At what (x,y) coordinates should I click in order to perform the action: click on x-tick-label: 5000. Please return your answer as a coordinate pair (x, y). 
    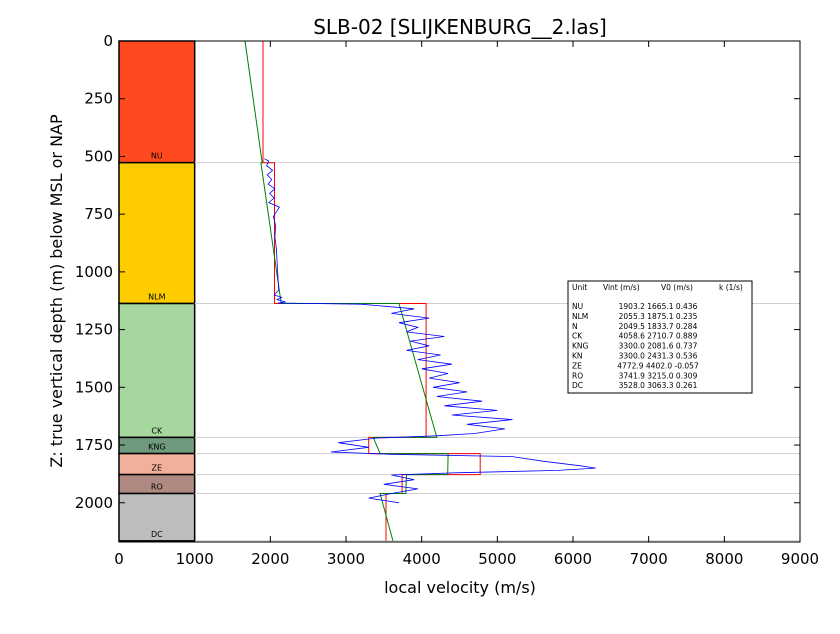
    Looking at the image, I should click on (497, 559).